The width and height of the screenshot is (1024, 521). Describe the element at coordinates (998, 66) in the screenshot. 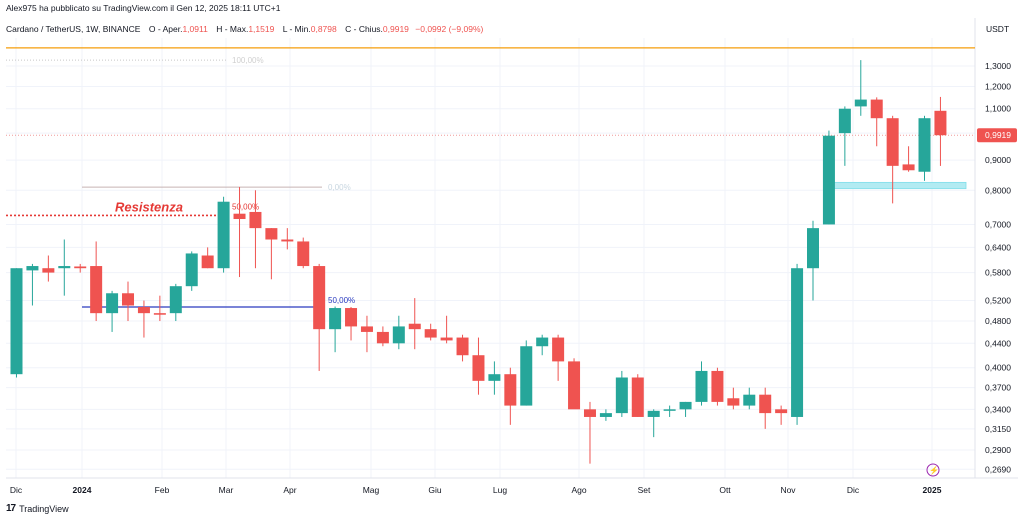

I see `y-tick-label: 1,3000` at that location.